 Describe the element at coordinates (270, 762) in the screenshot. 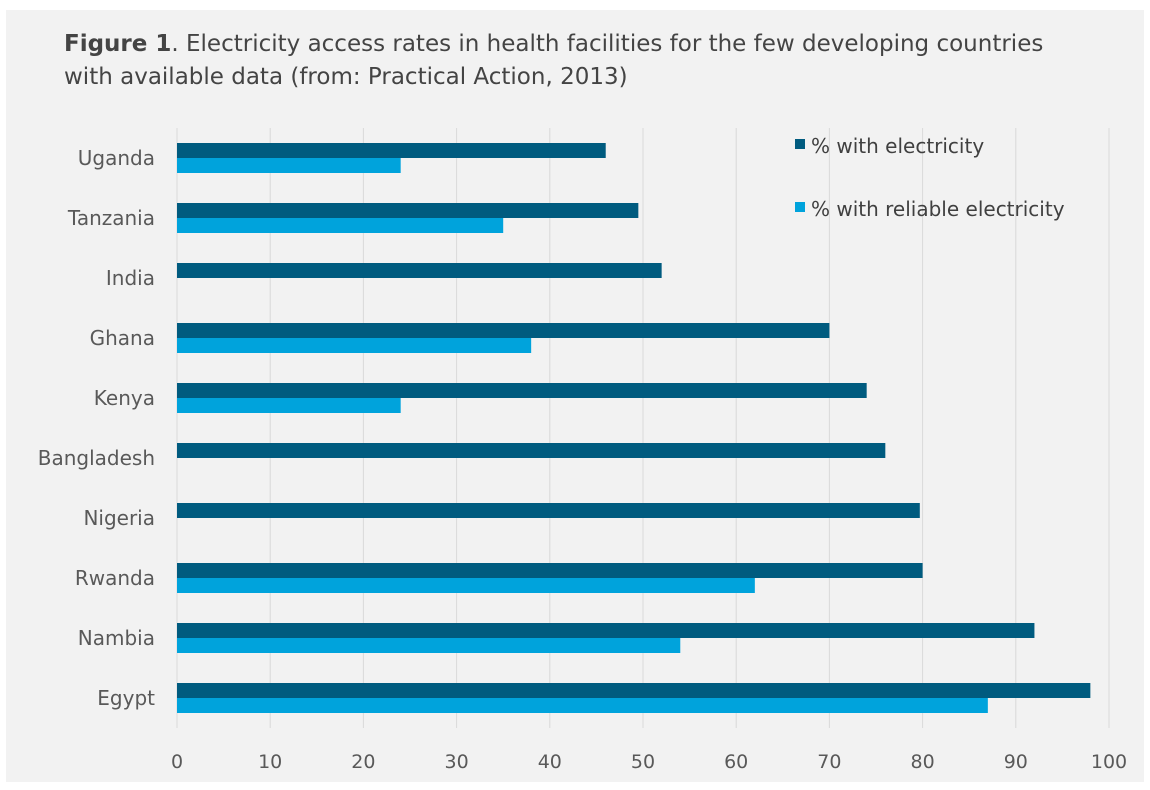

I see `x-tick-label: 10` at that location.